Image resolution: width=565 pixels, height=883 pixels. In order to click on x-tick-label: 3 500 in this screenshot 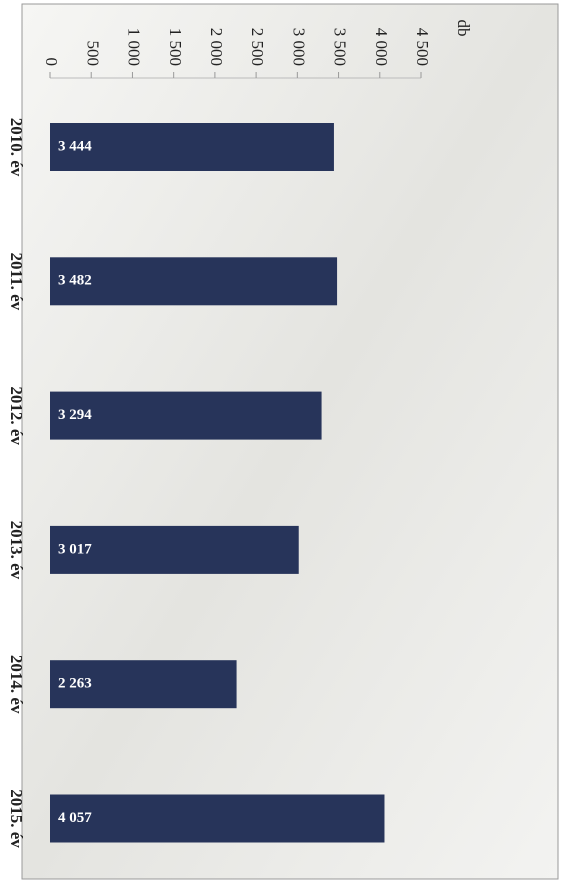, I will do `click(340, 47)`.